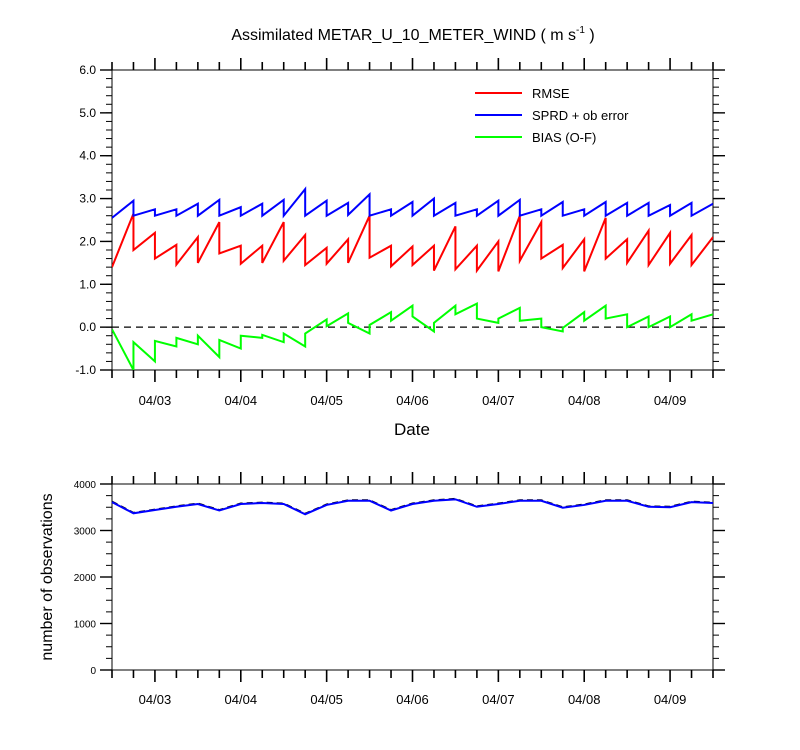 This screenshot has width=800, height=750. I want to click on y-tick-label: 2000, so click(85, 578).